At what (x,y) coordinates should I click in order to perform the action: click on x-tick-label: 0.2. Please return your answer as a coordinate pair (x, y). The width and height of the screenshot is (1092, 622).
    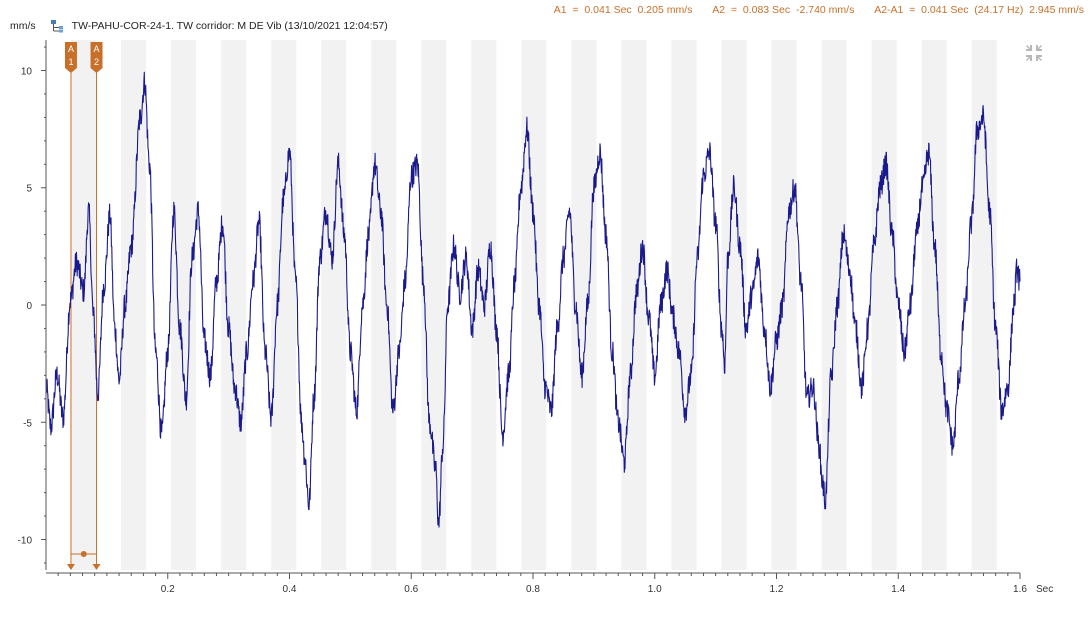
    Looking at the image, I should click on (168, 589).